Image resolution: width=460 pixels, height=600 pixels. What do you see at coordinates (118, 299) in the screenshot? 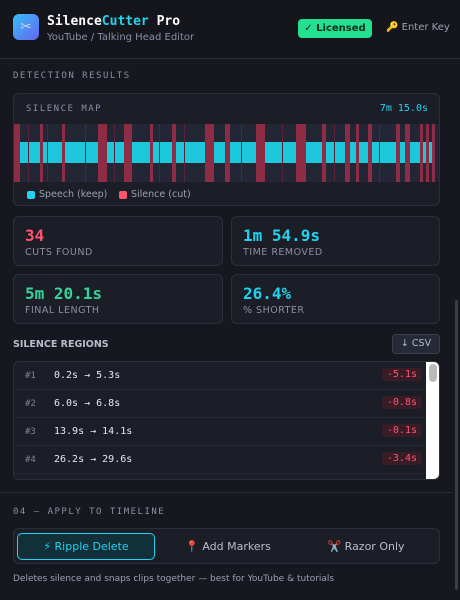
I see `stat-card: 5m 20.1s FINAL LENGTH` at bounding box center [118, 299].